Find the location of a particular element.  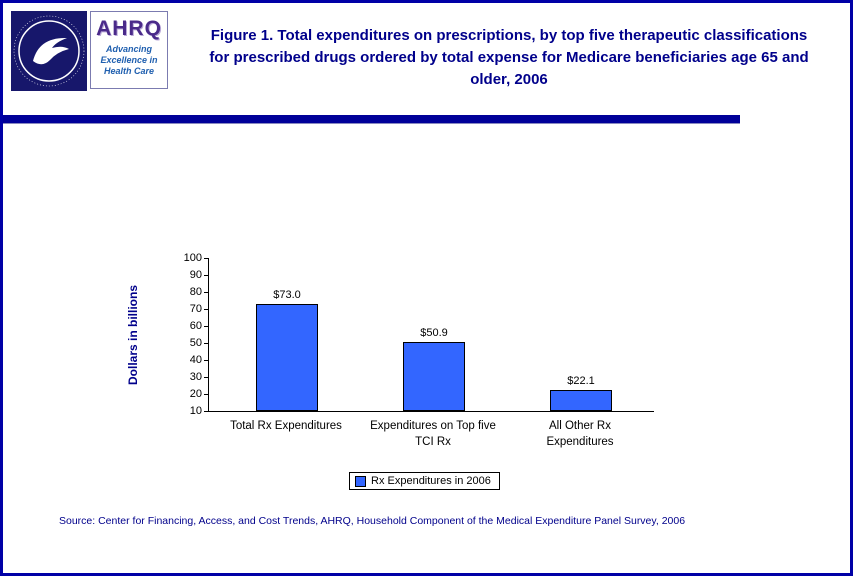

header-divider is located at coordinates (371, 119).